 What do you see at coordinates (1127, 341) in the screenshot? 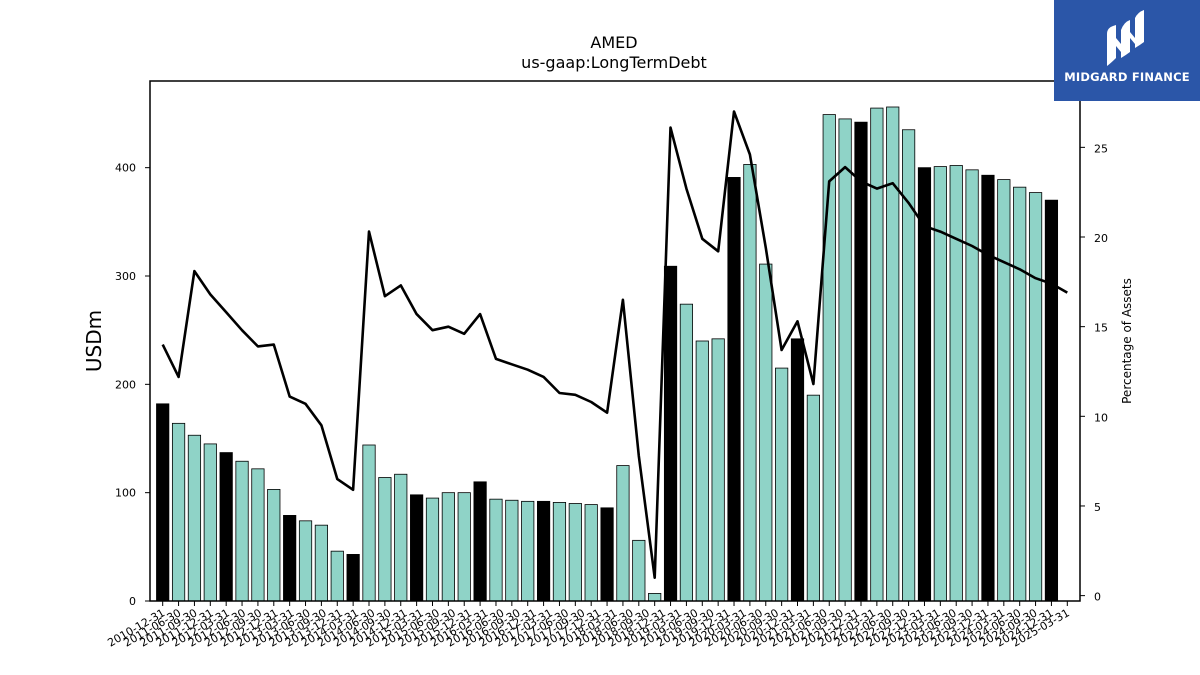
I see `y-axis-label-right: Percentage of Assets` at bounding box center [1127, 341].